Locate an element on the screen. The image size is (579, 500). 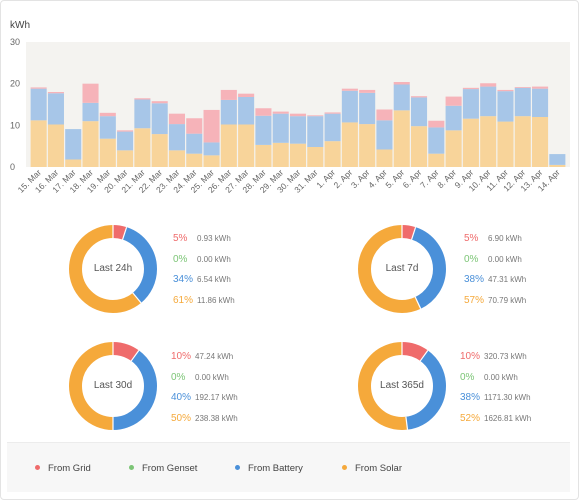
legend-item-grid: From Grid is located at coordinates (63, 468).